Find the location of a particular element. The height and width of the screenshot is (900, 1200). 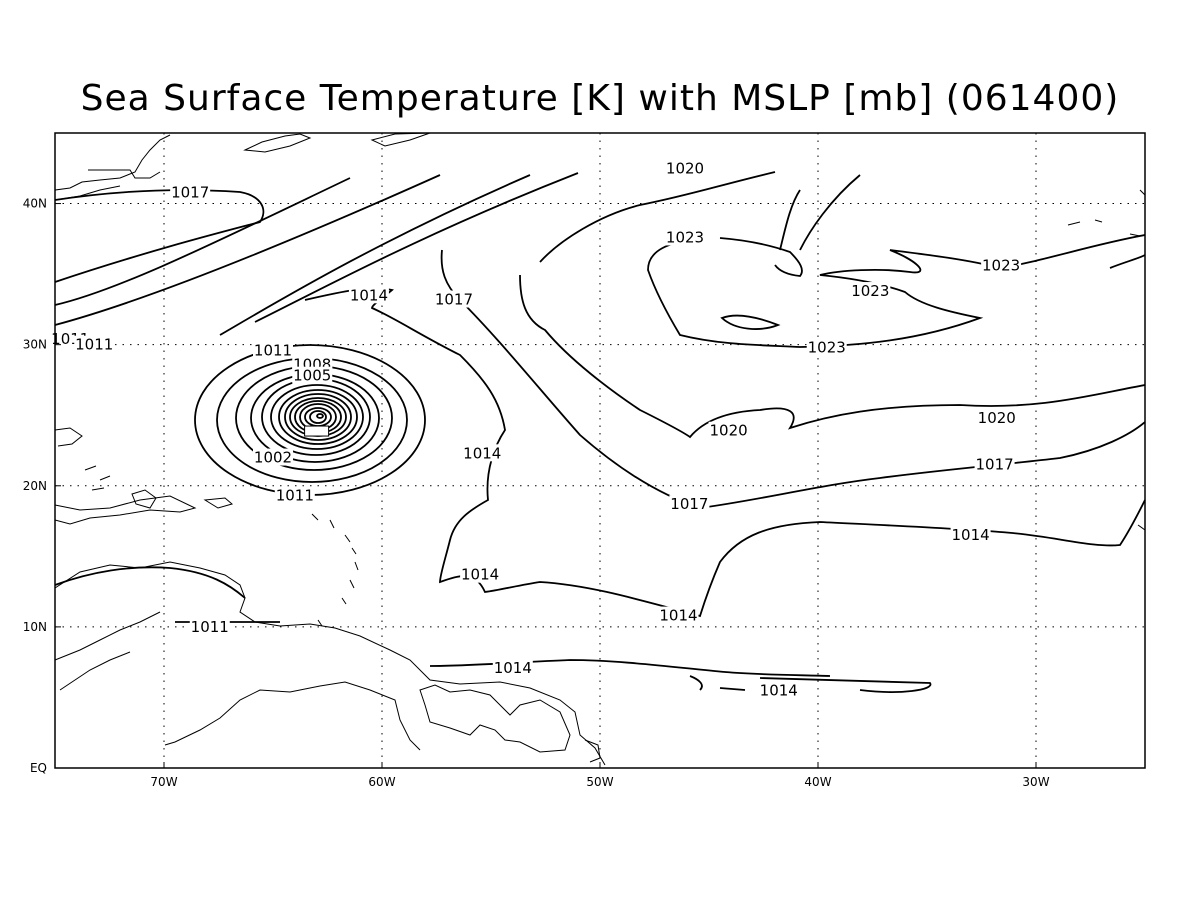

tick-label-lat: 40N is located at coordinates (35, 204).